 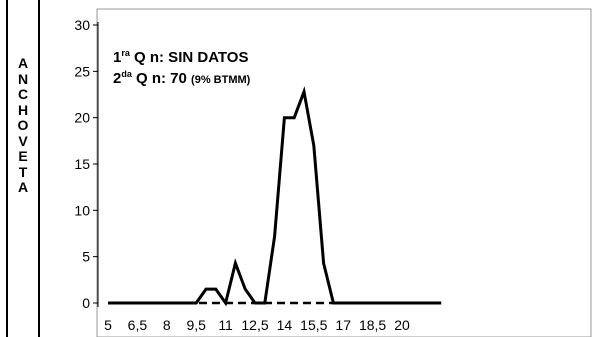 What do you see at coordinates (23, 109) in the screenshot?
I see `side-label-letter: H` at bounding box center [23, 109].